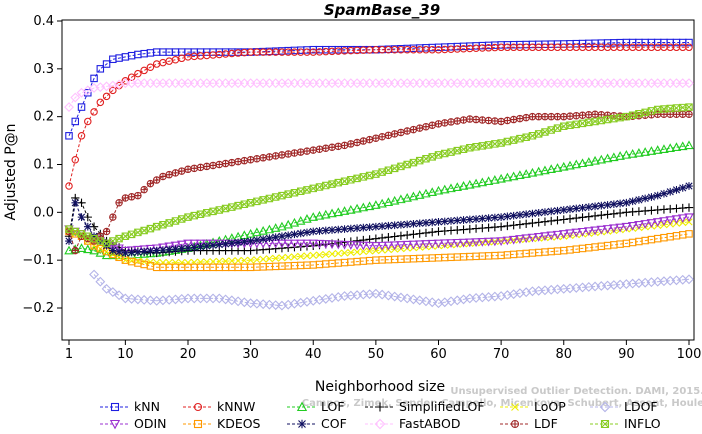 Image resolution: width=702 pixels, height=434 pixels. What do you see at coordinates (313, 354) in the screenshot?
I see `x-tick-label: 40` at bounding box center [313, 354].